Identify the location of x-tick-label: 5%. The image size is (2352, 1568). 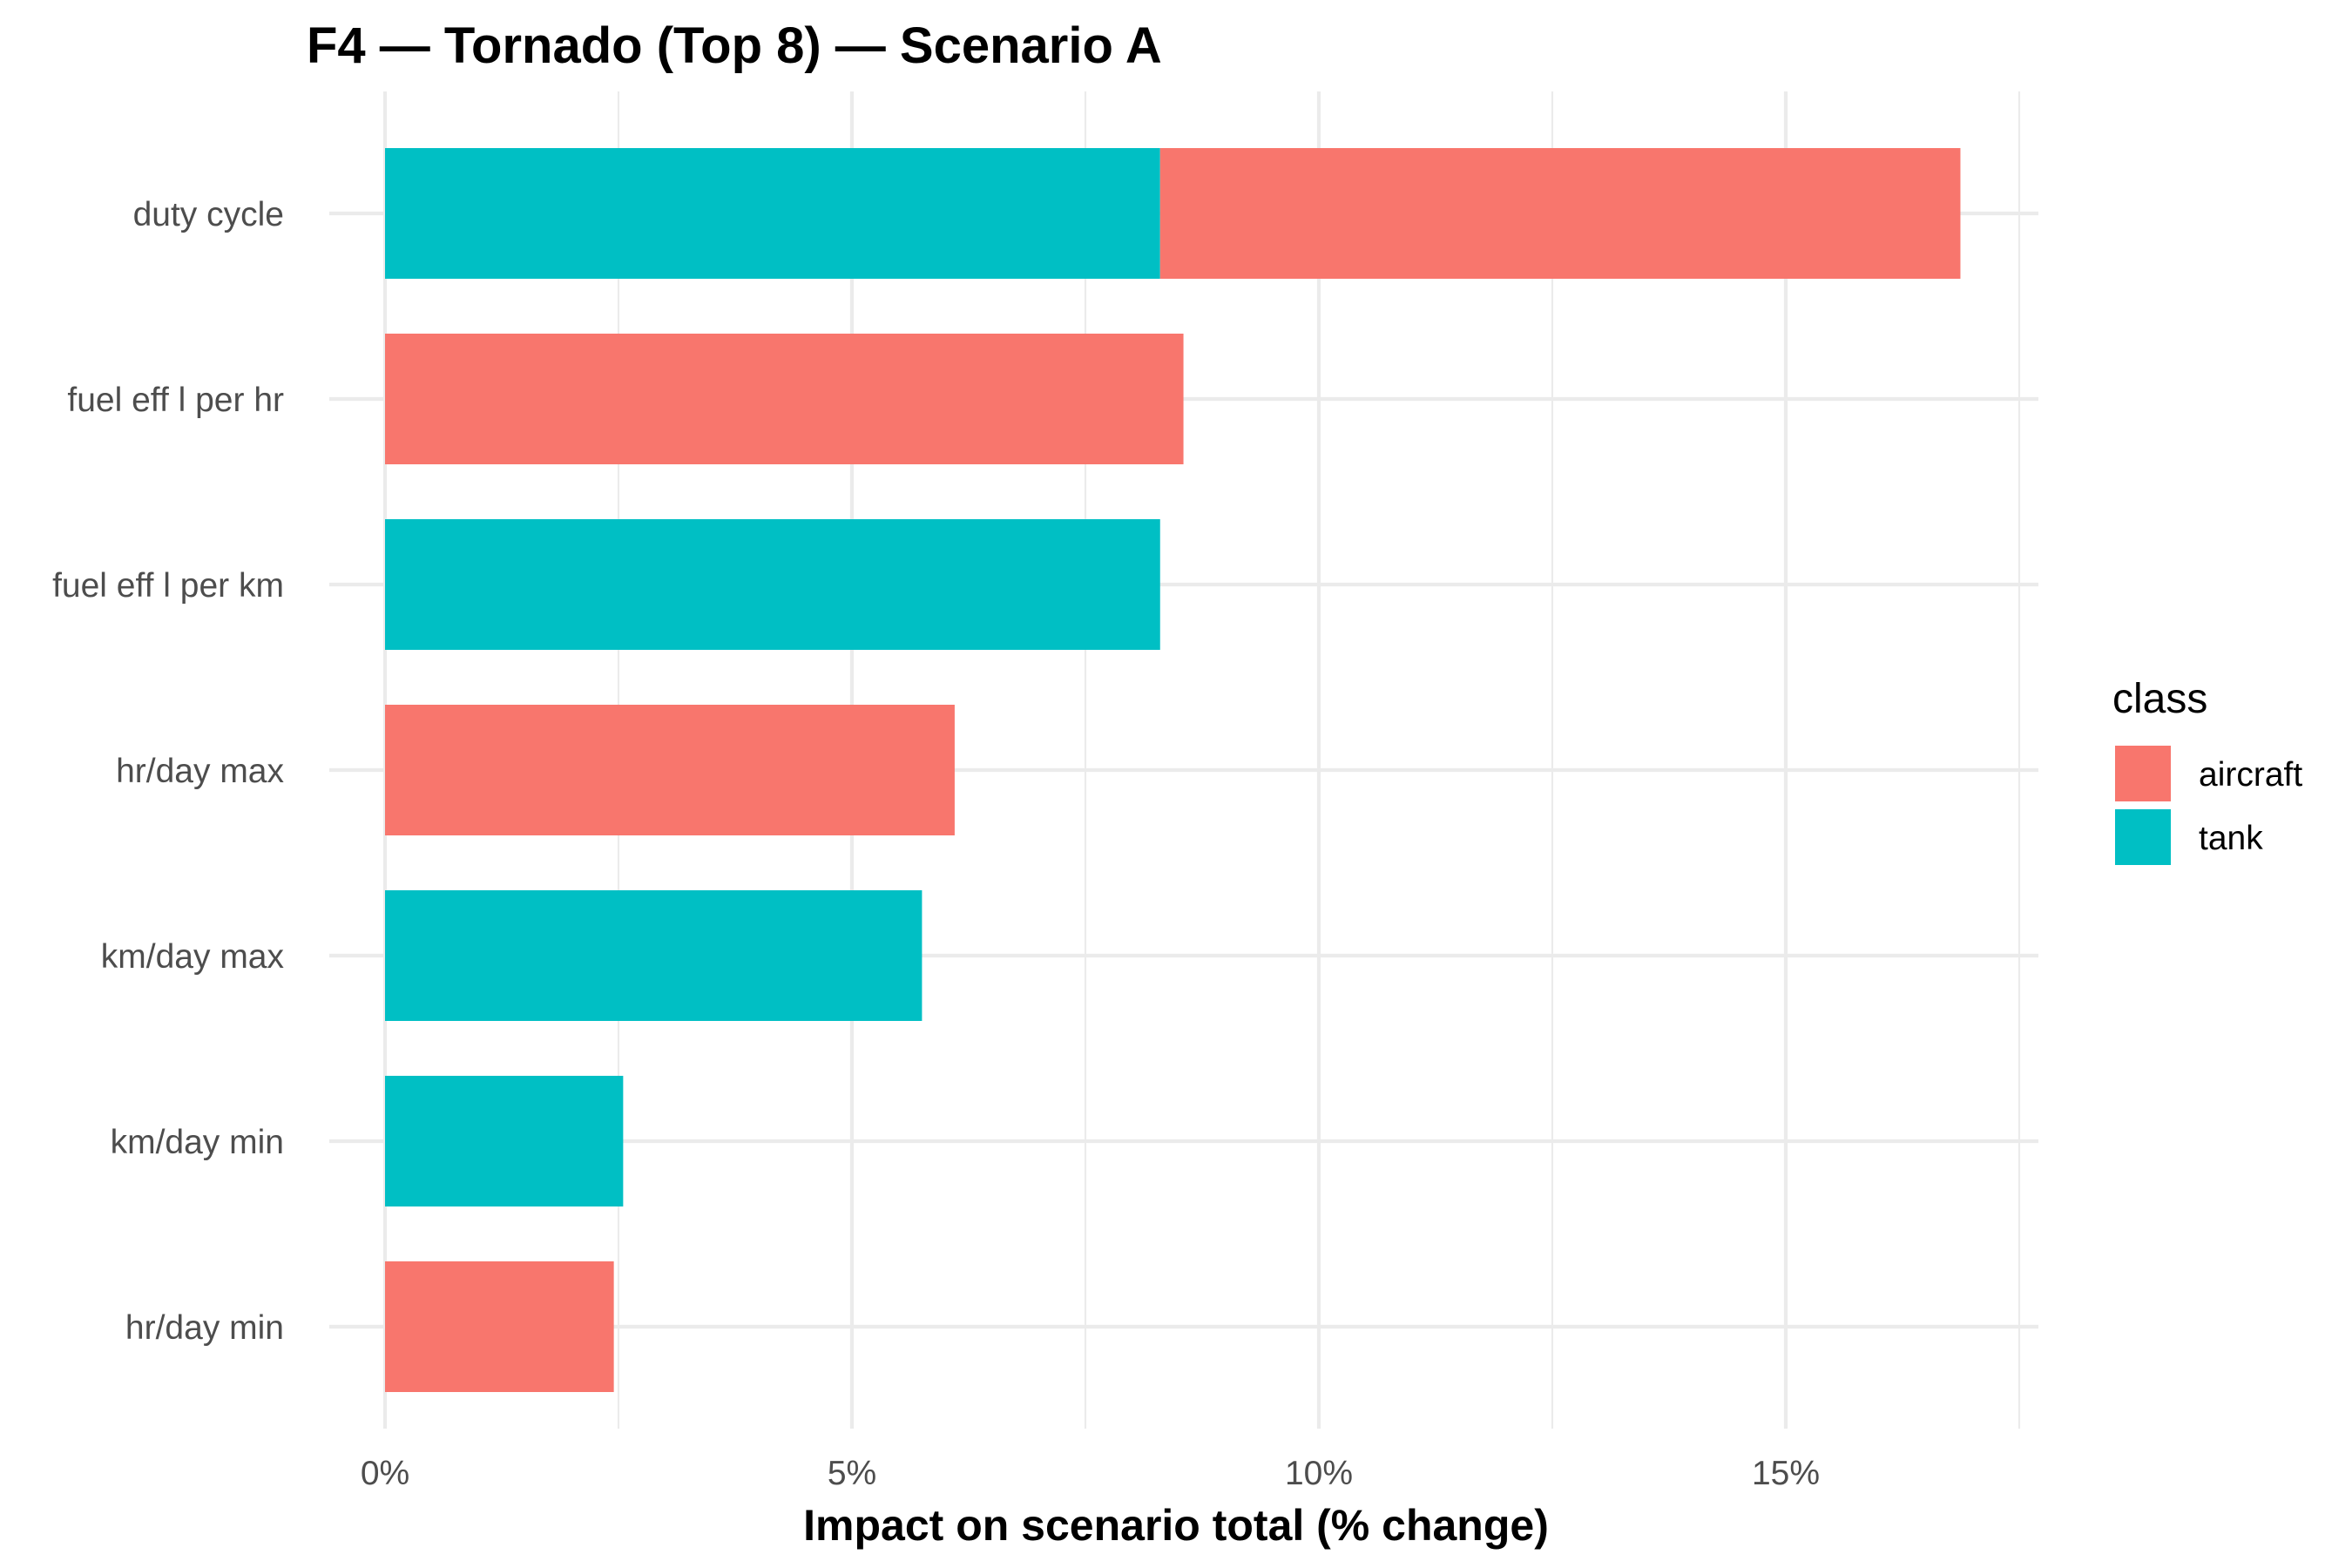
(852, 1473).